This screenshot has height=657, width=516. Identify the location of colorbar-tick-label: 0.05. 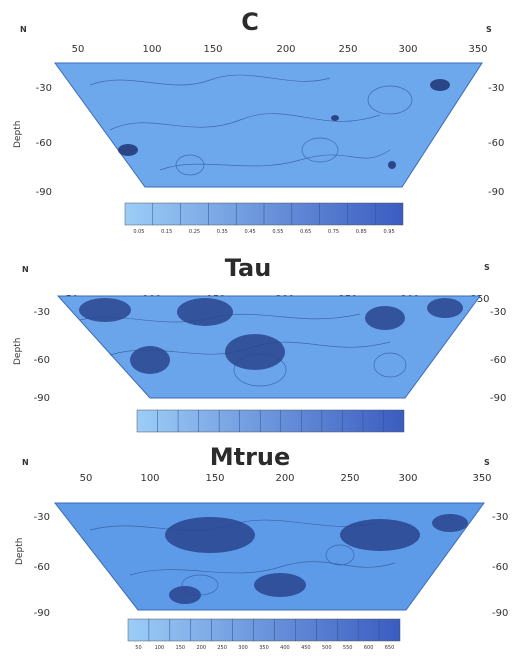
(138, 232).